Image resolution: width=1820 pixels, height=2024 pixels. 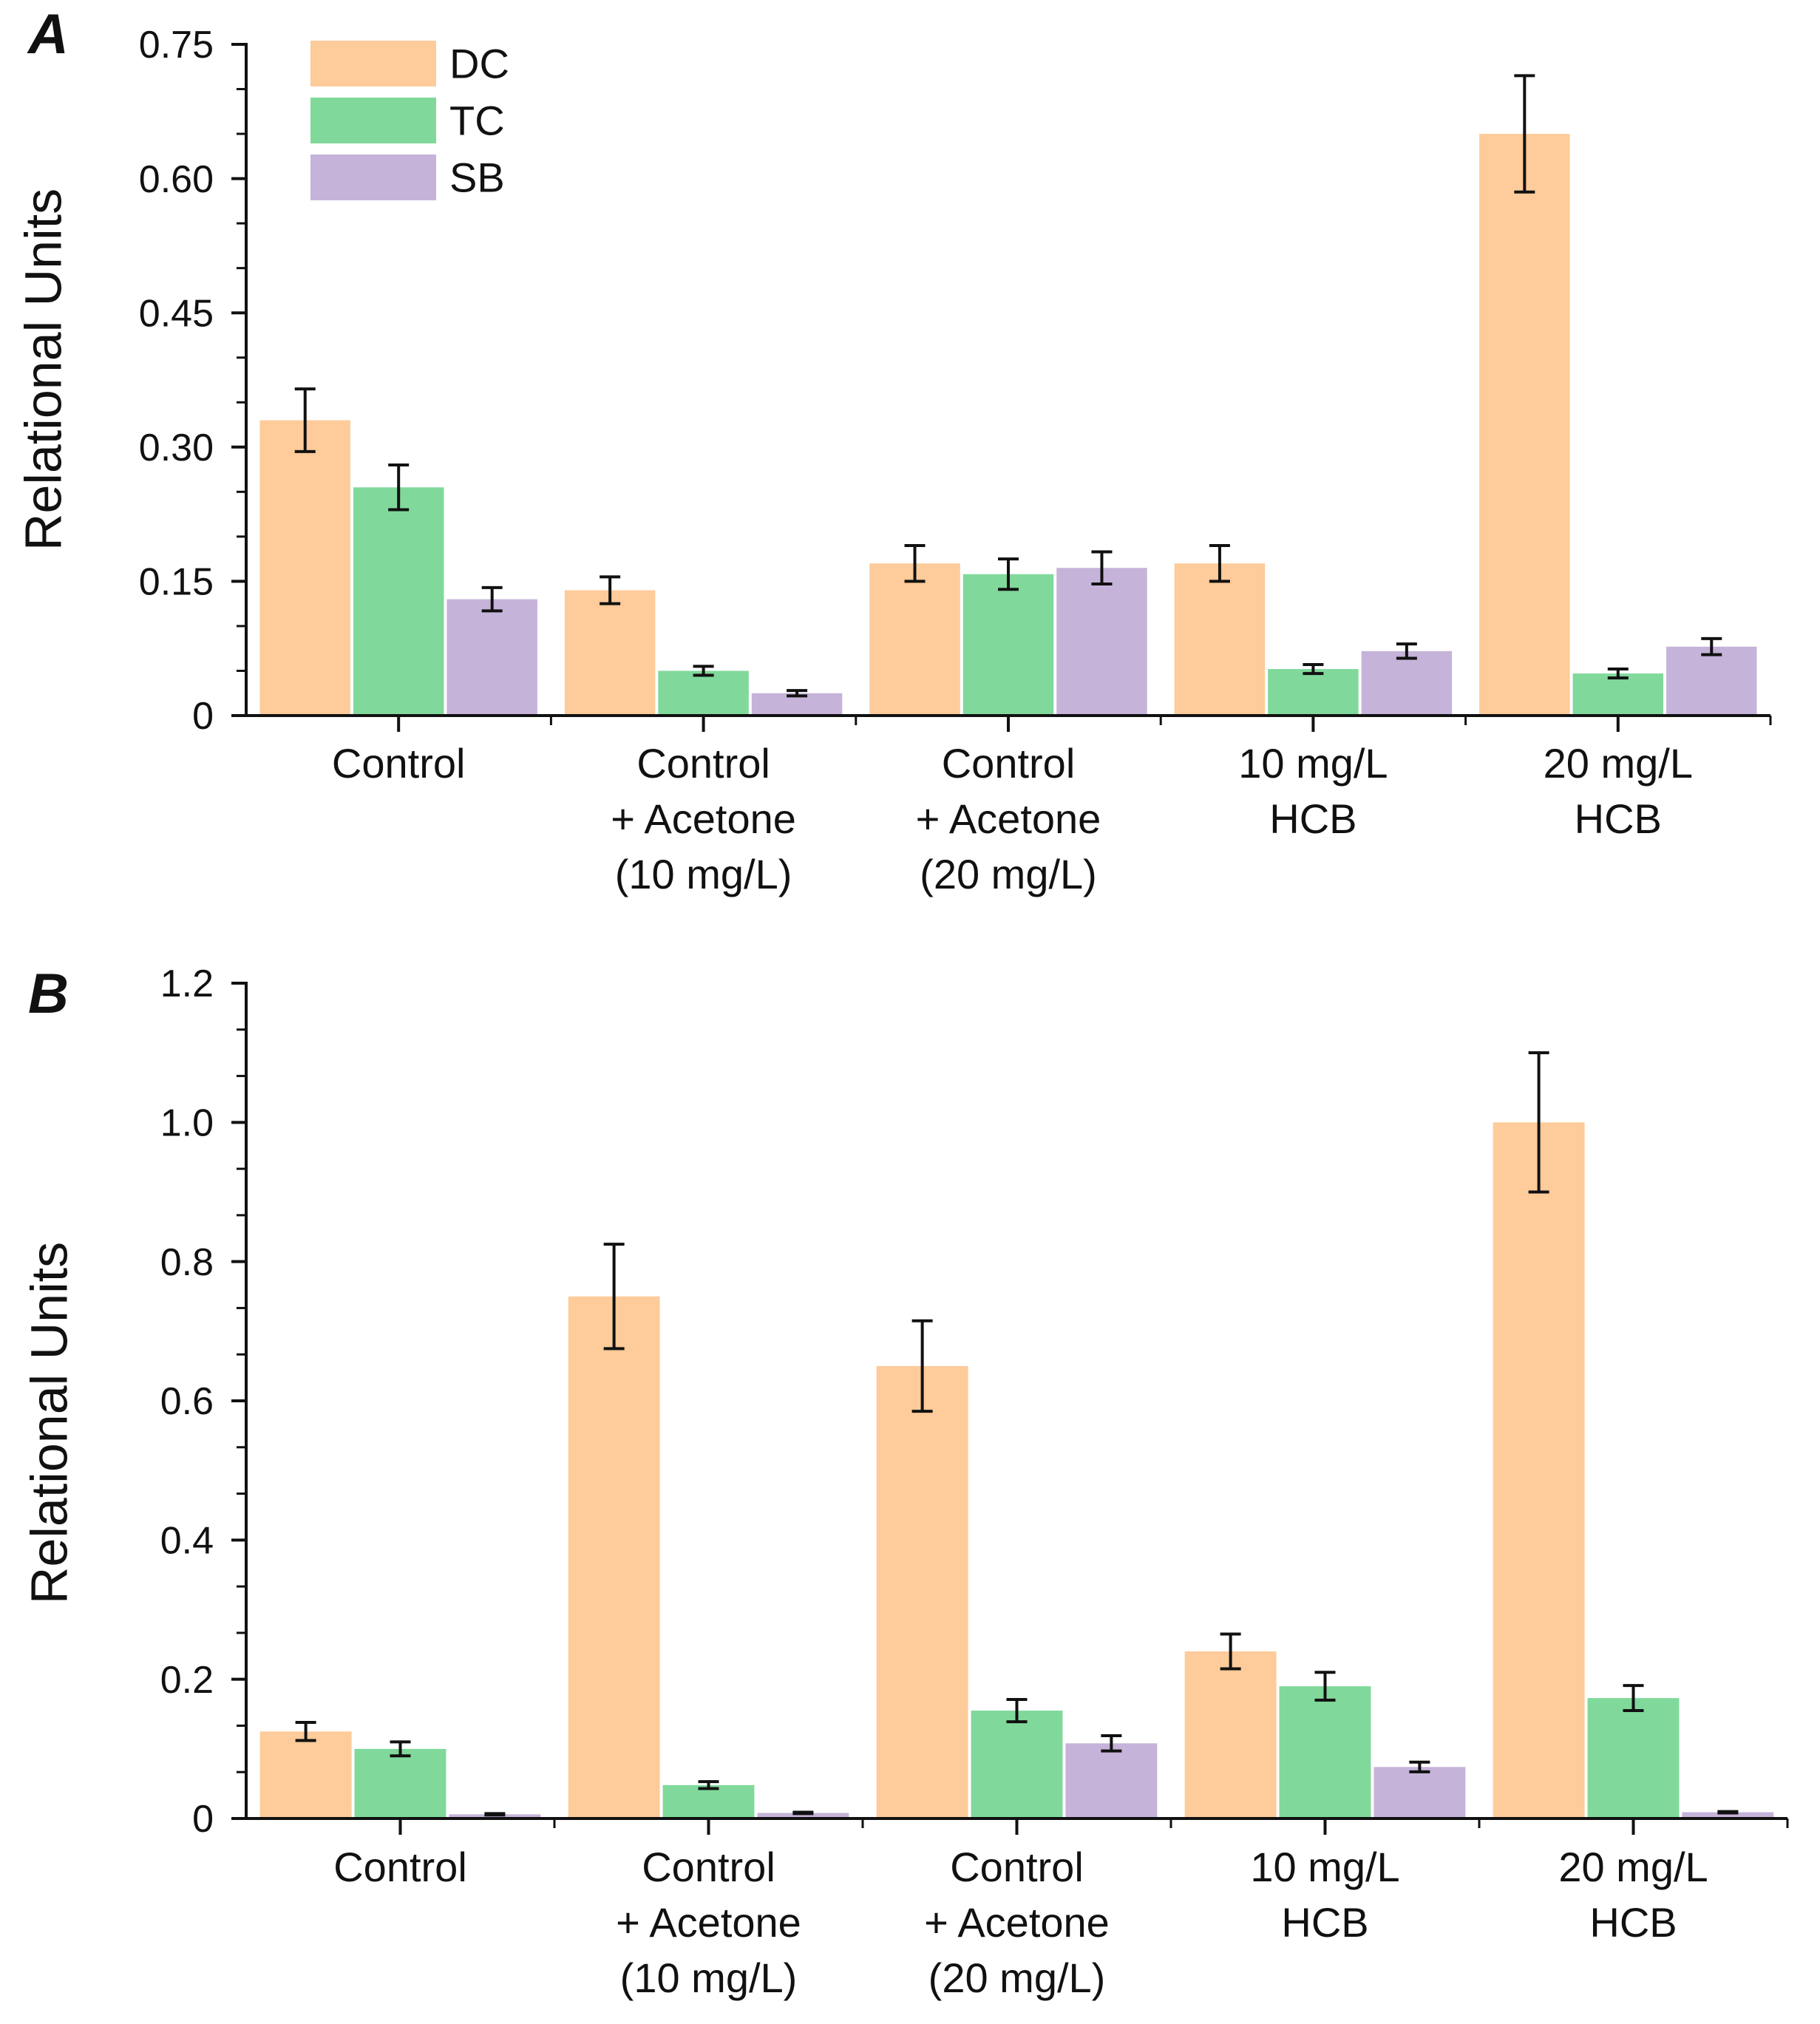 I want to click on y-tick-label: 0.15, so click(x=177, y=582).